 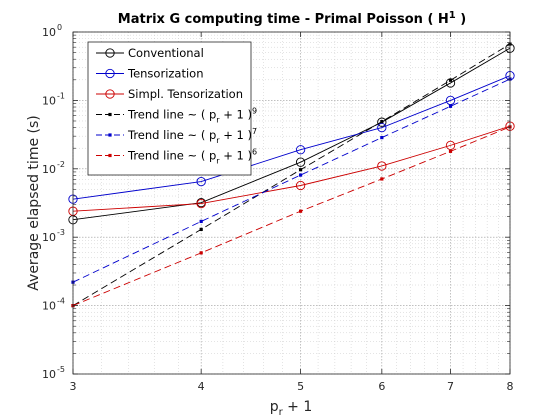 What do you see at coordinates (300, 386) in the screenshot?
I see `x-tick-label: 5` at bounding box center [300, 386].